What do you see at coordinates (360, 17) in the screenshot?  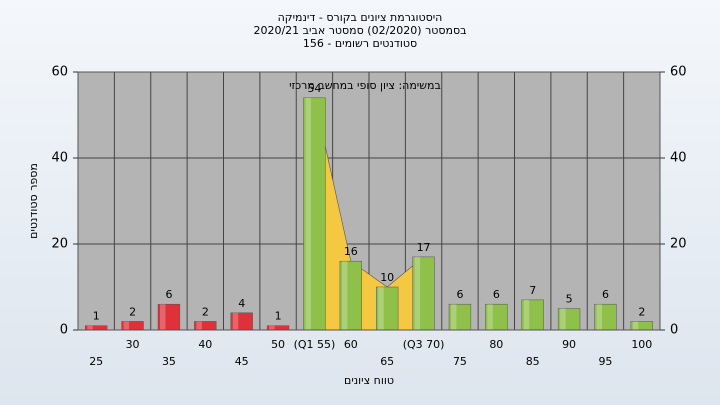 I see `title-line: היסטוגרמת ציונים בקורס - דינמיקה` at bounding box center [360, 17].